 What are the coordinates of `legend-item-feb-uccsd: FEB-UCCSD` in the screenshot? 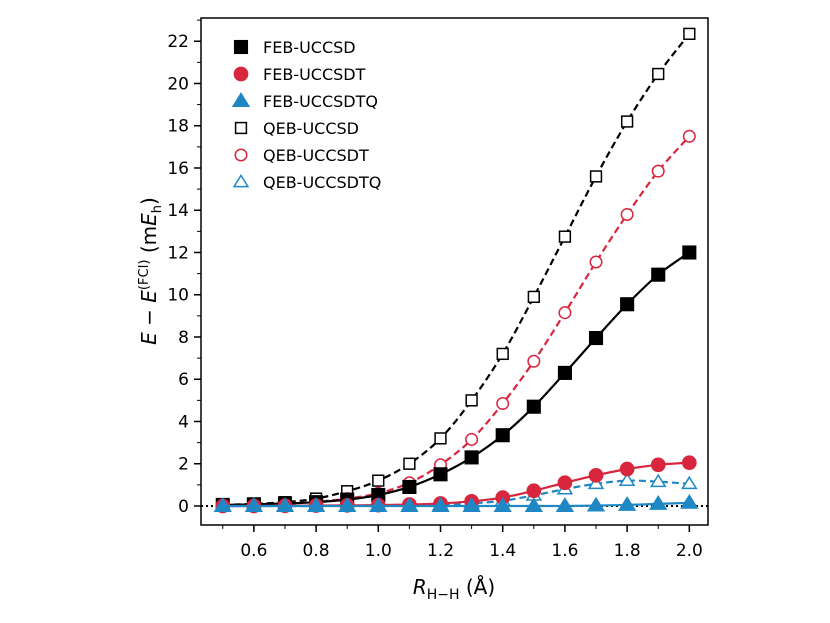 It's located at (294, 47).